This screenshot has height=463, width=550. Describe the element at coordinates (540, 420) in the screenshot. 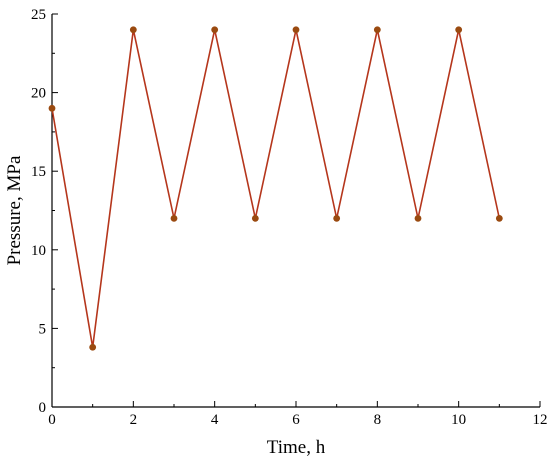

I see `x-tick-label: 12` at that location.